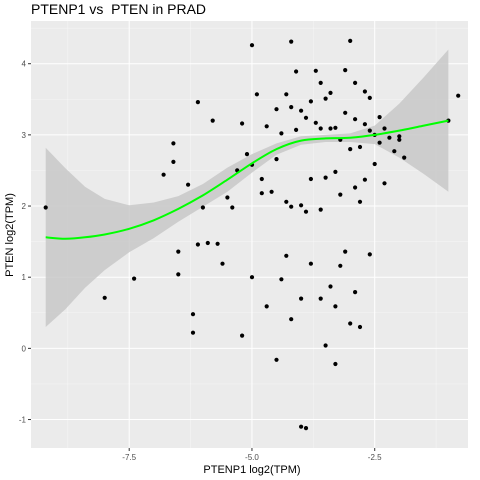 This screenshot has width=480, height=480. Describe the element at coordinates (24, 348) in the screenshot. I see `y-tick-label: 0` at that location.